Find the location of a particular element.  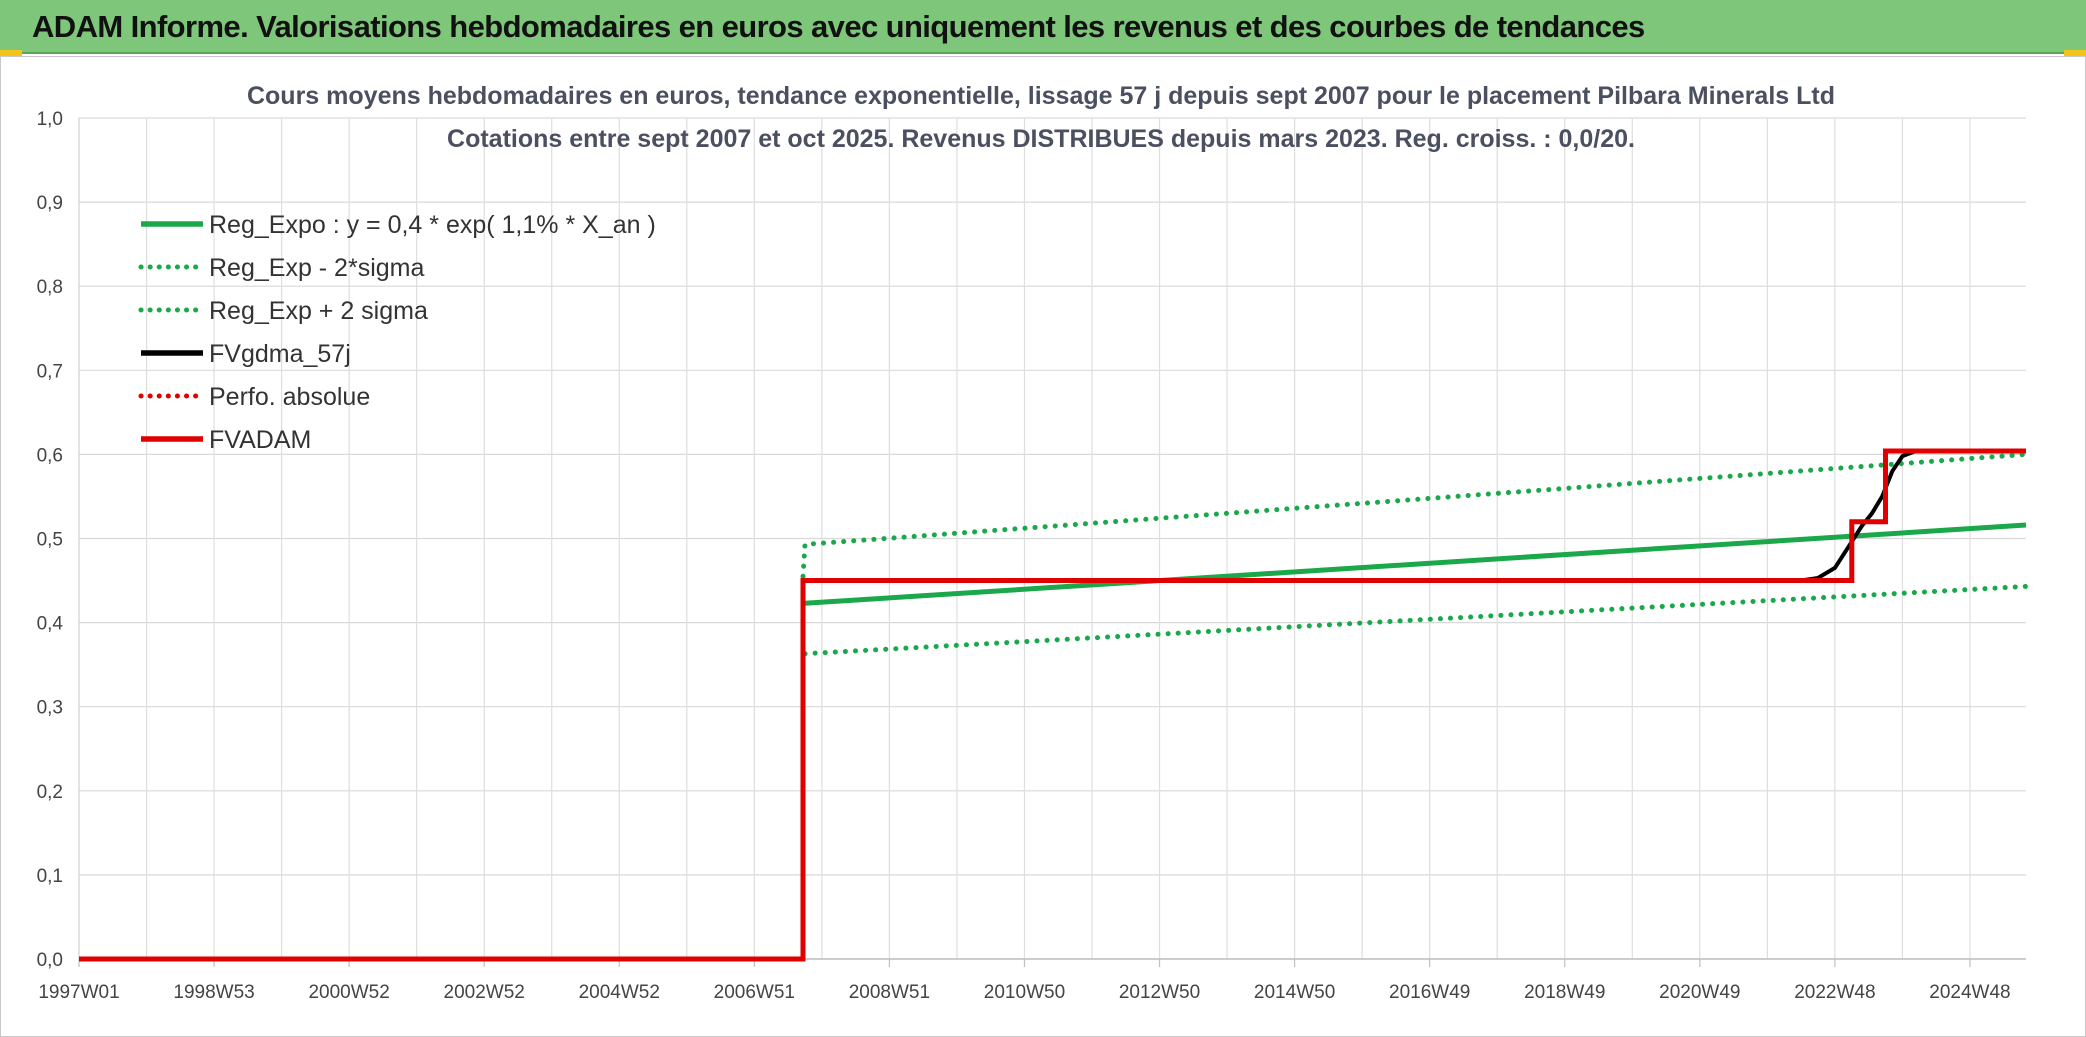

y-tick-label: 0,7 is located at coordinates (50, 371).